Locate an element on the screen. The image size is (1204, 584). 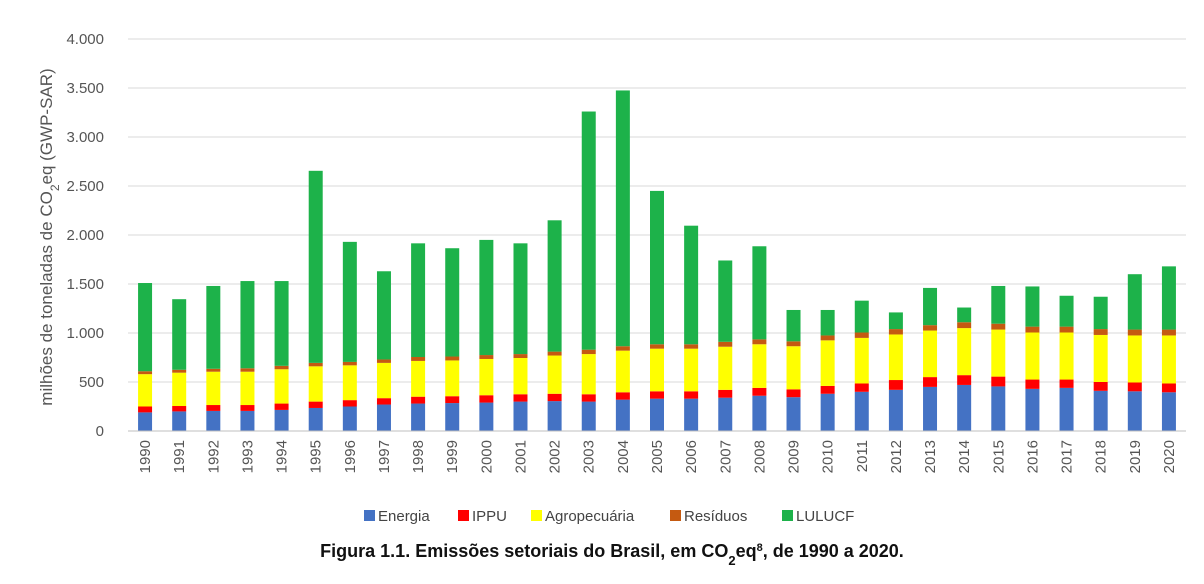
y-tick-label: 2.000 is located at coordinates (85, 235).